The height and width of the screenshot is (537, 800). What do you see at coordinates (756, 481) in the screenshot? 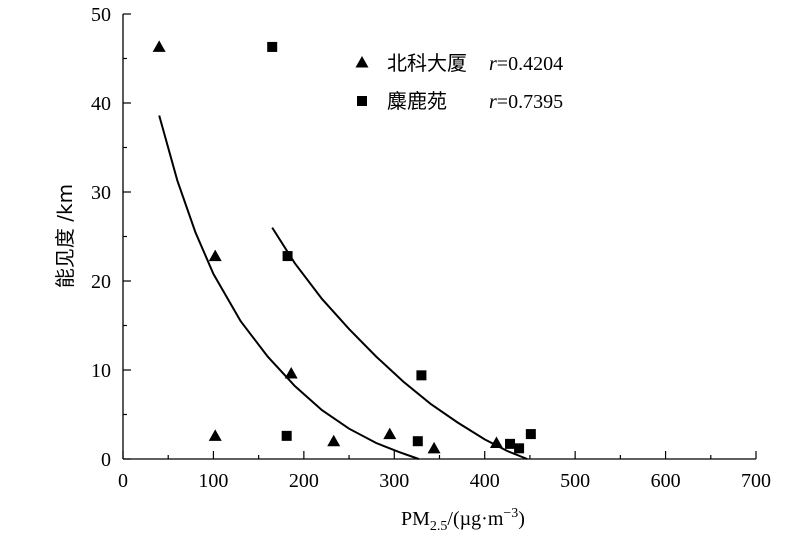
I see `x-tick-label: 700` at bounding box center [756, 481].